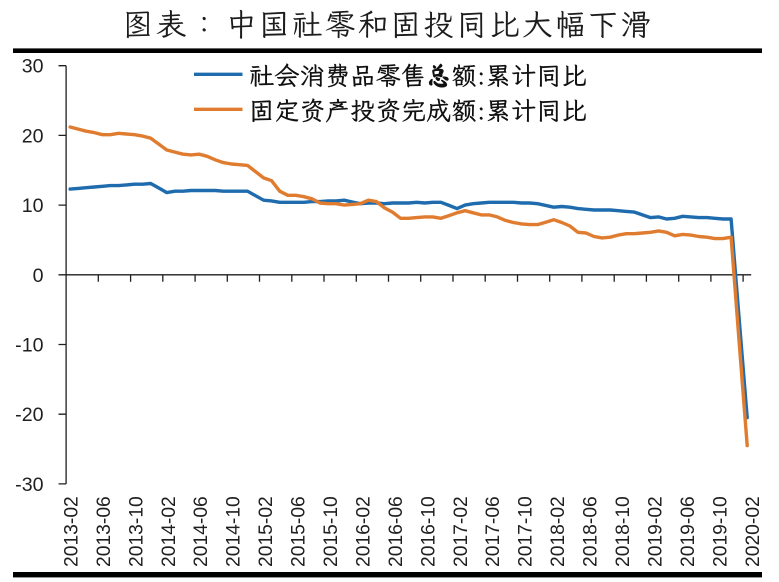 The width and height of the screenshot is (779, 582). Describe the element at coordinates (29, 485) in the screenshot. I see `svg-text: -30` at that location.